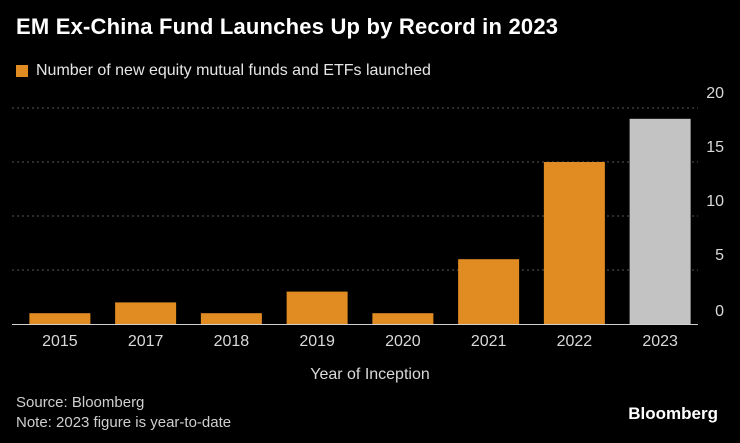 The height and width of the screenshot is (443, 740). I want to click on x-tick-label: 2022, so click(575, 341).